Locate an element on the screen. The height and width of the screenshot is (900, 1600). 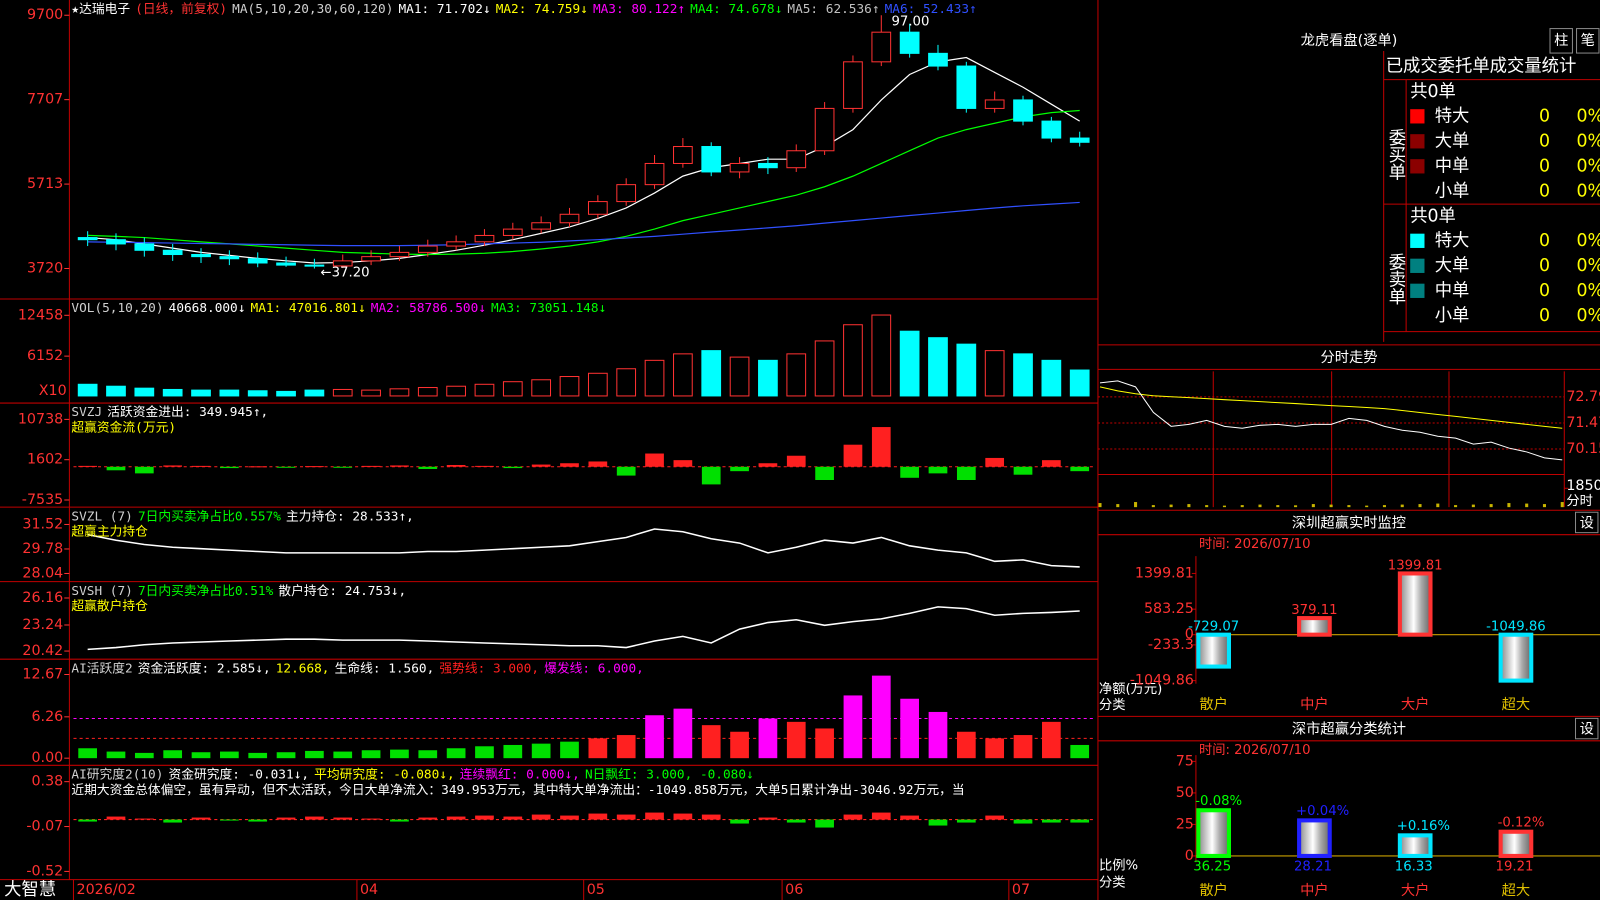
header-item: 7日内买卖净占比0.557% is located at coordinates (209, 516).